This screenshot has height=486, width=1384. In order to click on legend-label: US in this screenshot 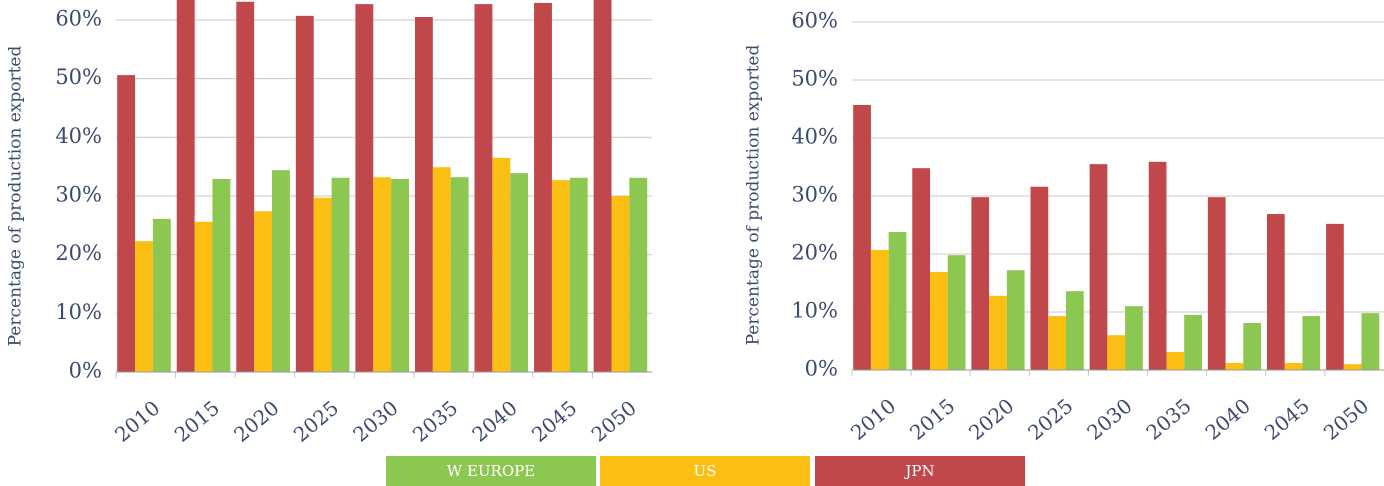, I will do `click(705, 471)`.